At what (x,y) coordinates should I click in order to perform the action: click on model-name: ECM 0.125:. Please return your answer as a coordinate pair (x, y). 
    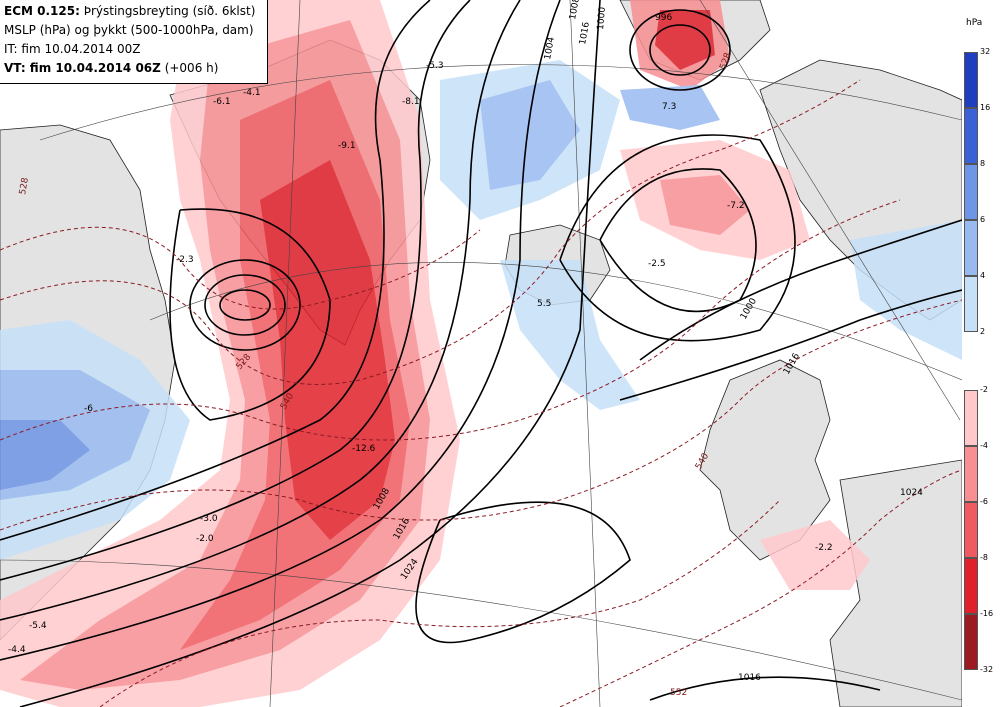
    Looking at the image, I should click on (42, 11).